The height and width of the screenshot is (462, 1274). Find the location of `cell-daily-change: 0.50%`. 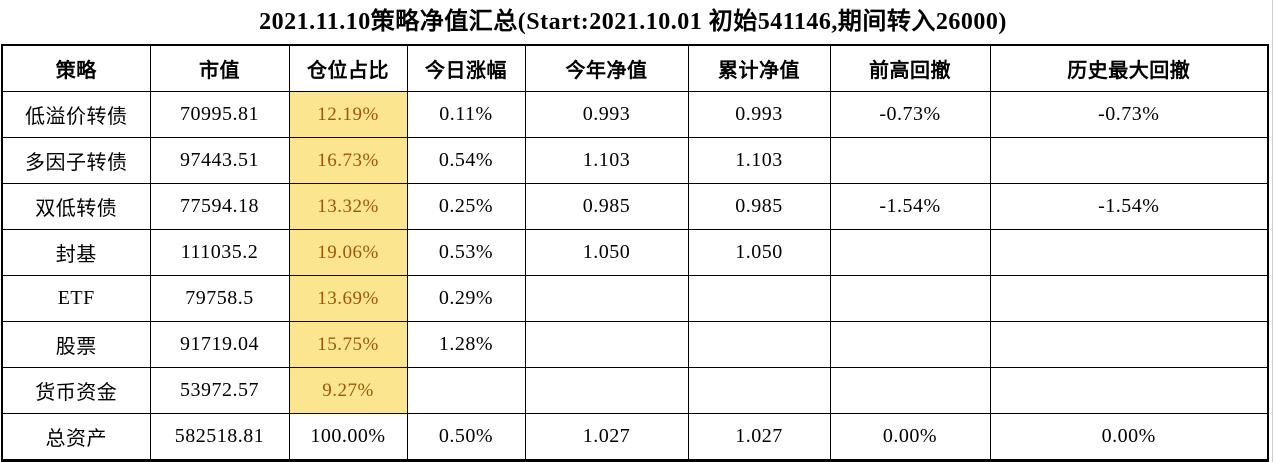

cell-daily-change: 0.50% is located at coordinates (466, 437).